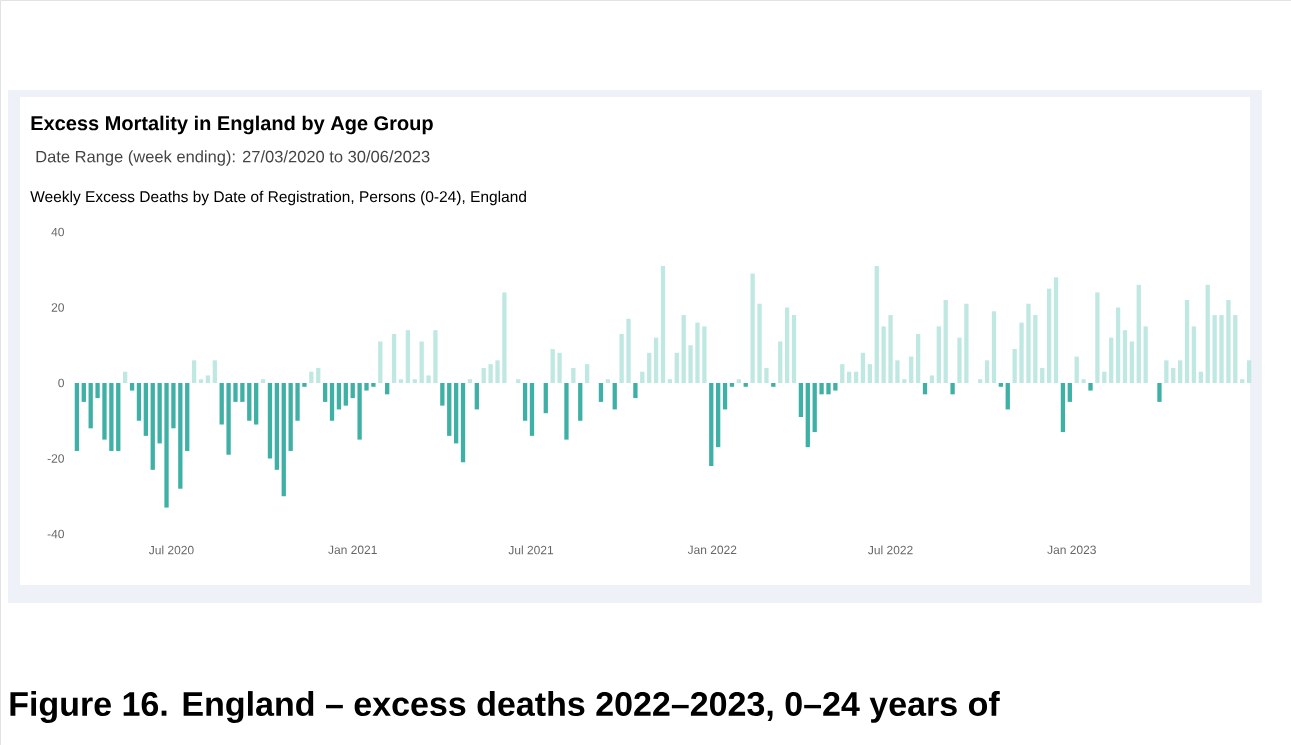 This screenshot has width=1291, height=745. I want to click on x-tick-label: Jul 2021, so click(531, 550).